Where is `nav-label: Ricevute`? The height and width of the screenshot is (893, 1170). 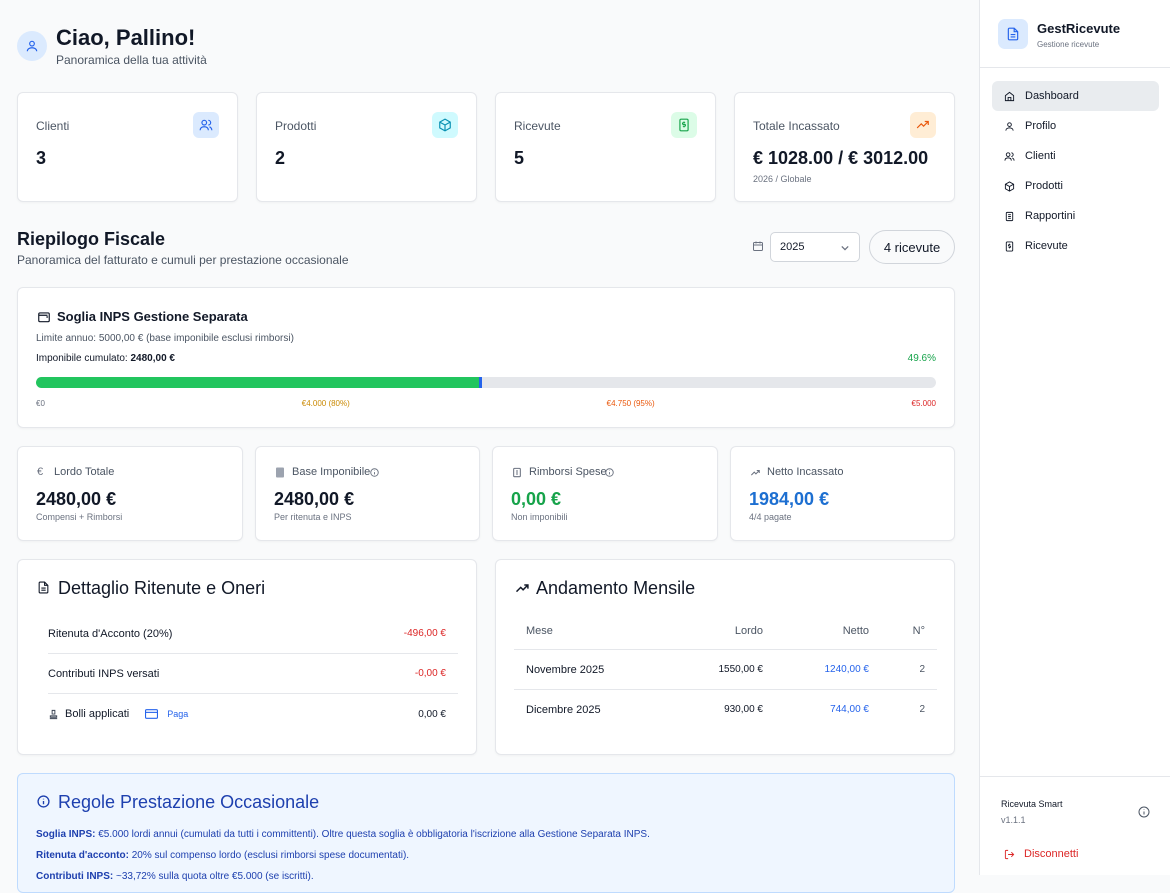
nav-label: Ricevute is located at coordinates (1046, 246).